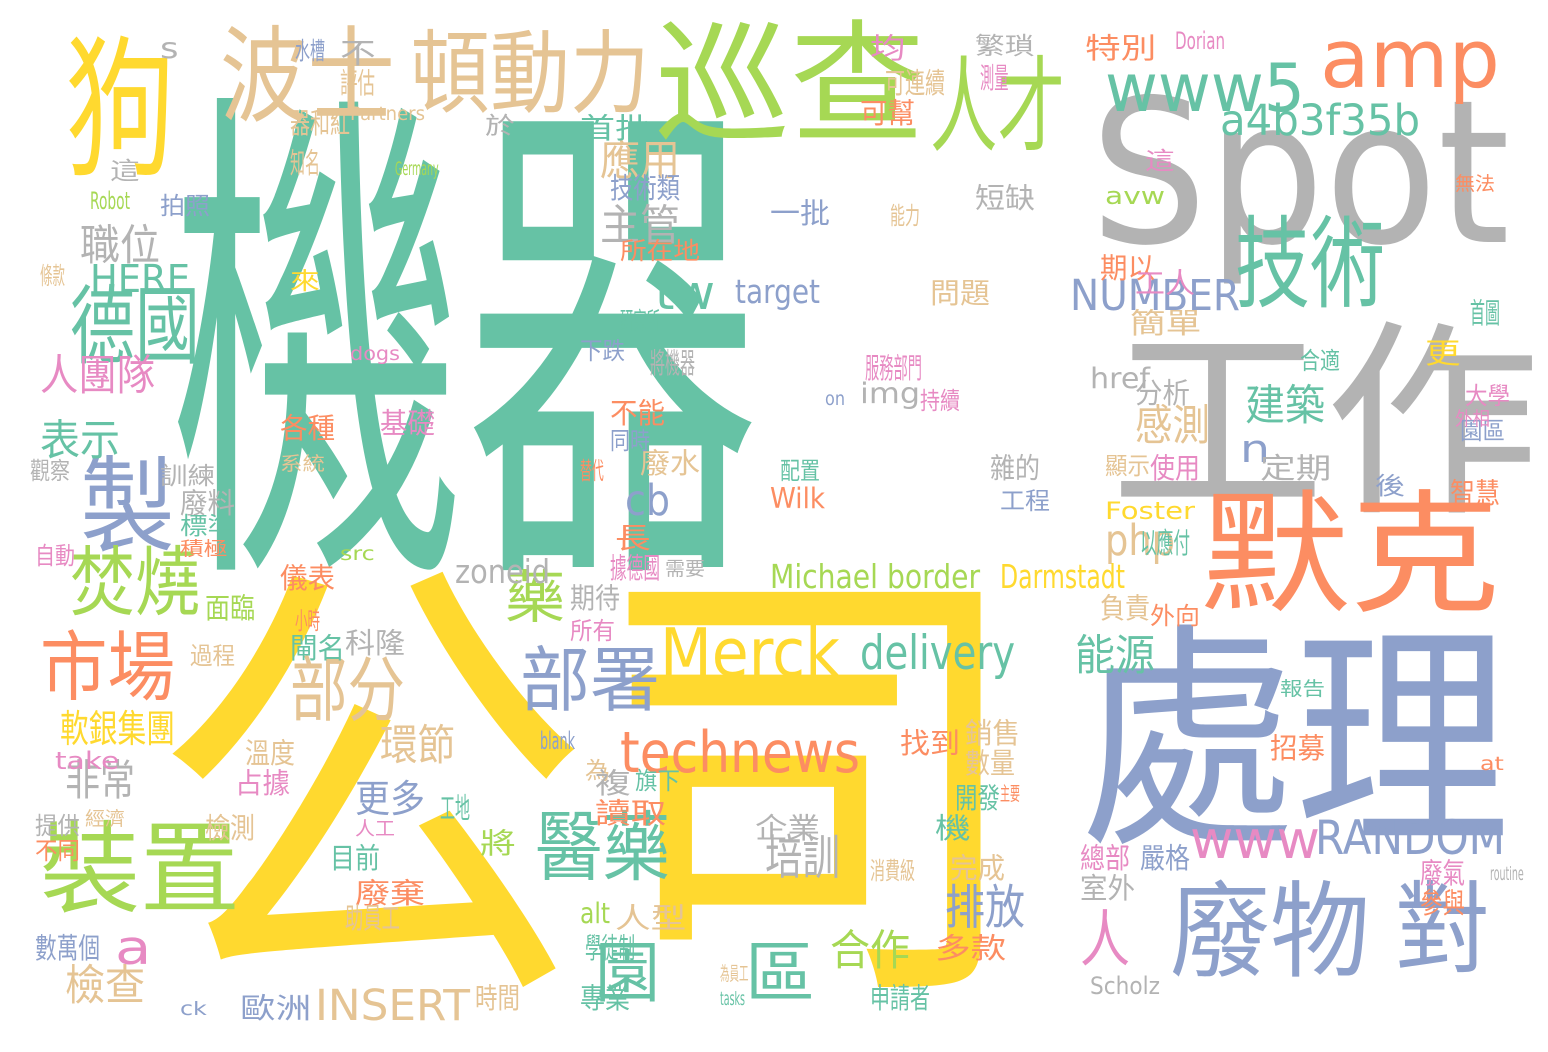 The image size is (1548, 1052). What do you see at coordinates (305, 163) in the screenshot?
I see `cloud-word-99: 知名` at bounding box center [305, 163].